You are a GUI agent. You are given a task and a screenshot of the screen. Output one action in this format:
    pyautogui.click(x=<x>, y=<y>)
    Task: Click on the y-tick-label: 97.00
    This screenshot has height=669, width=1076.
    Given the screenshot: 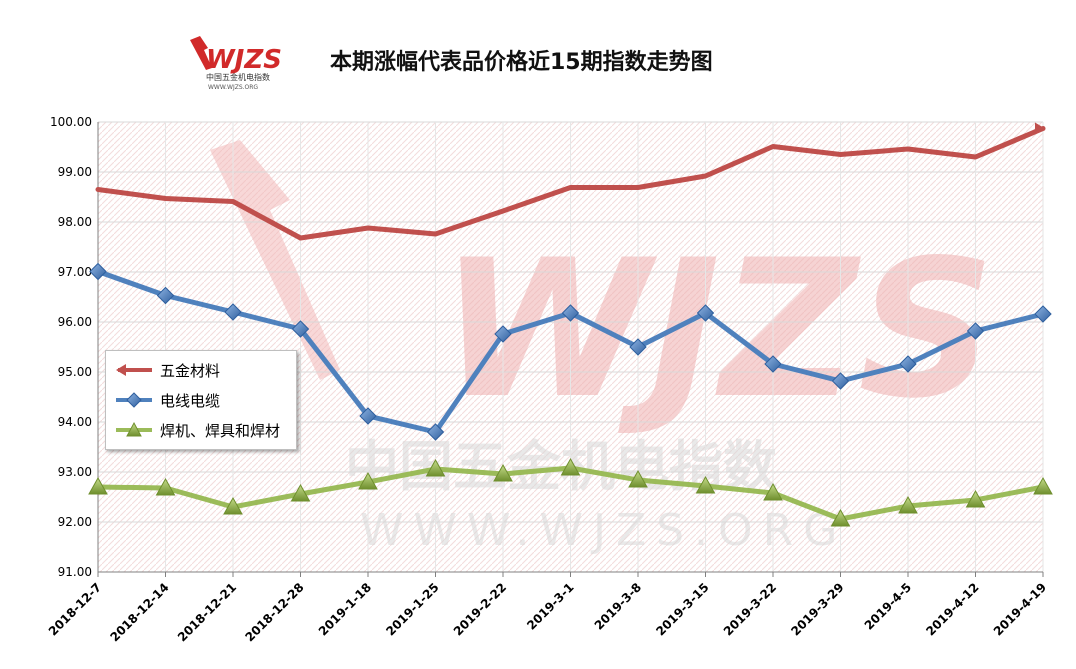 What is the action you would take?
    pyautogui.click(x=75, y=272)
    